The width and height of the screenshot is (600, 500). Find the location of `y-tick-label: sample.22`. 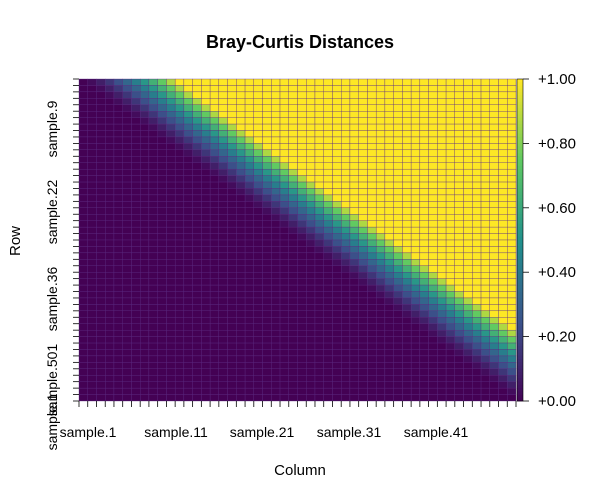

y-tick-label: sample.22 is located at coordinates (52, 211).